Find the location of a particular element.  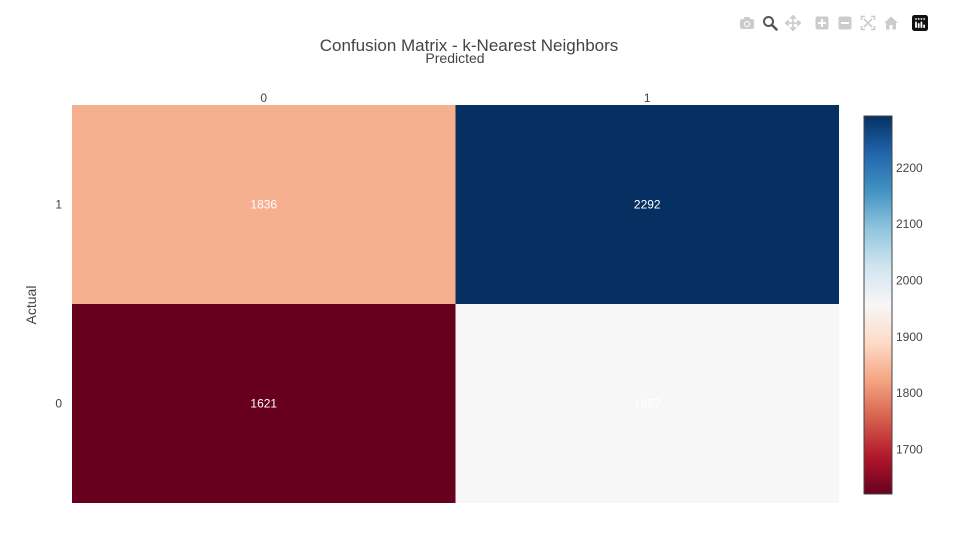

colorbar-ticks: 1700 1800 1900 2000 2100 2200 is located at coordinates (909, 309).